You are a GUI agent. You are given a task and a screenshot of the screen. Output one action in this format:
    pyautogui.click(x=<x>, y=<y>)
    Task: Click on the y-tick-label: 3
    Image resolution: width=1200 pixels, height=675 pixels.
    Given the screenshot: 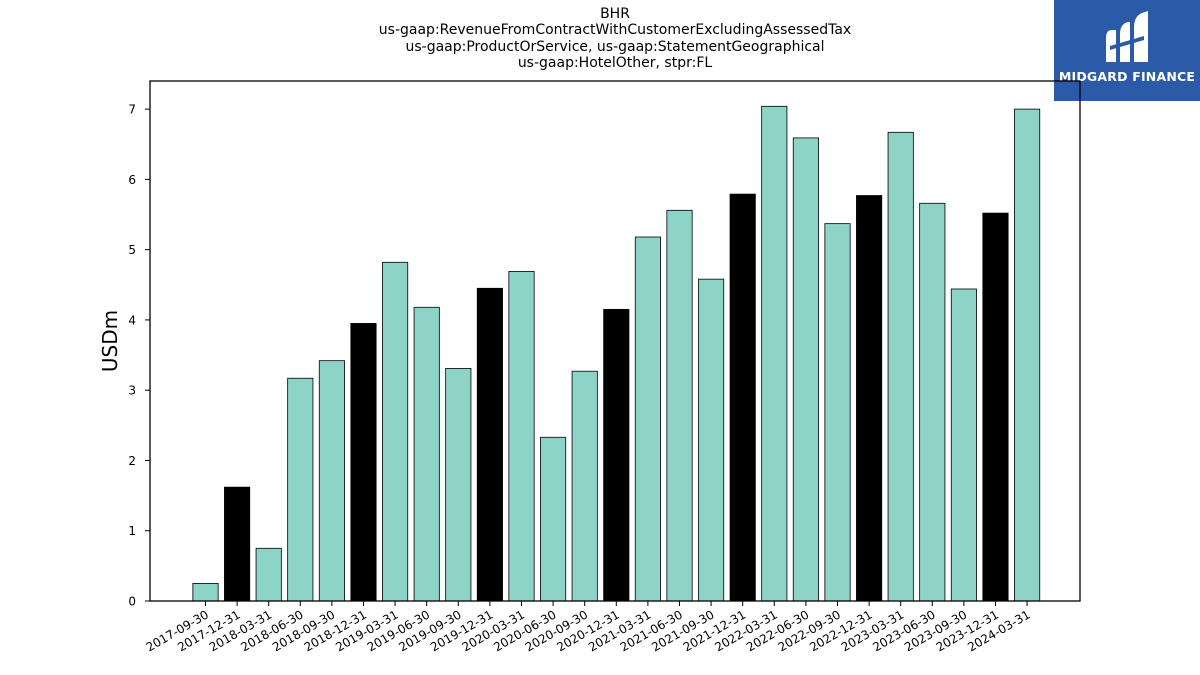 What is the action you would take?
    pyautogui.click(x=132, y=391)
    